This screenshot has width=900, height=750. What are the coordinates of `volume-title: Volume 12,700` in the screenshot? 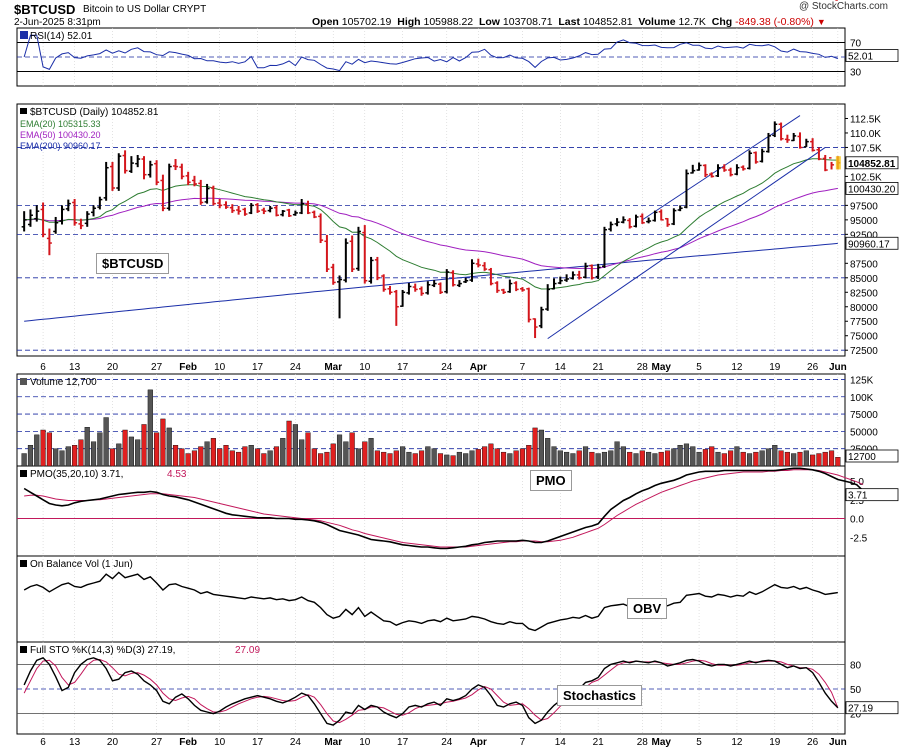 It's located at (63, 382).